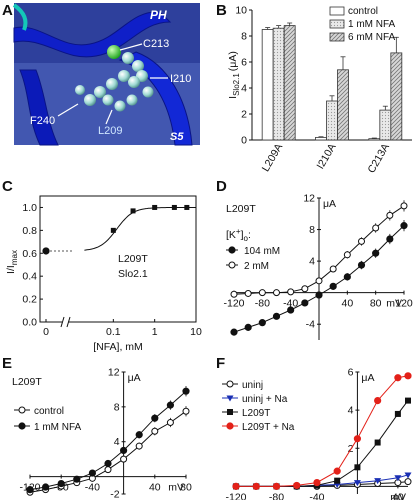 The image size is (417, 500). Describe the element at coordinates (114, 373) in the screenshot. I see `e-plot-y-tick-label: 12` at that location.